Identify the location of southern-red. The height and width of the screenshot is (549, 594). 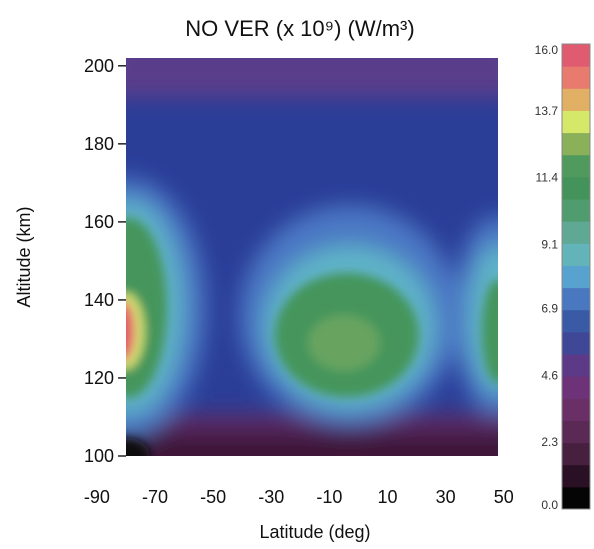
(131, 331).